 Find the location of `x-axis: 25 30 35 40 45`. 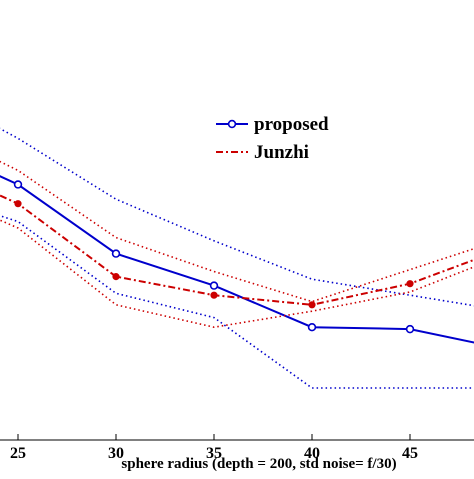

x-axis: 25 30 35 40 45 is located at coordinates (237, 448).